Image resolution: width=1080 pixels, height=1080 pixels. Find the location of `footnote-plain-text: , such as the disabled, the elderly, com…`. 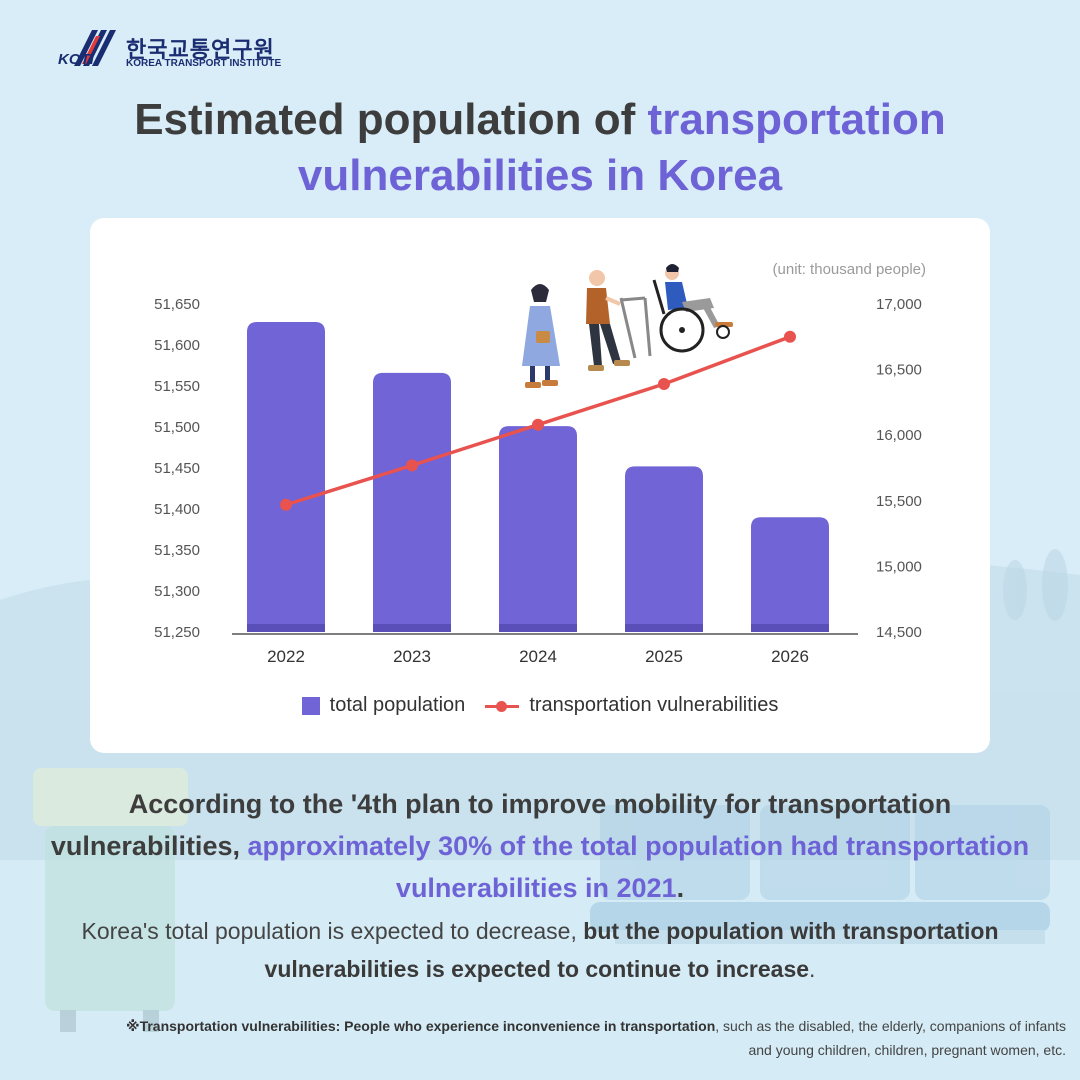

footnote-plain-text: , such as the disabled, the elderly, com… is located at coordinates (890, 1038).